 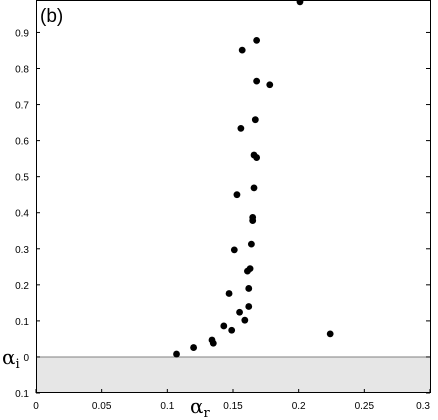 What do you see at coordinates (51, 16) in the screenshot?
I see `panel-label: (b)` at bounding box center [51, 16].